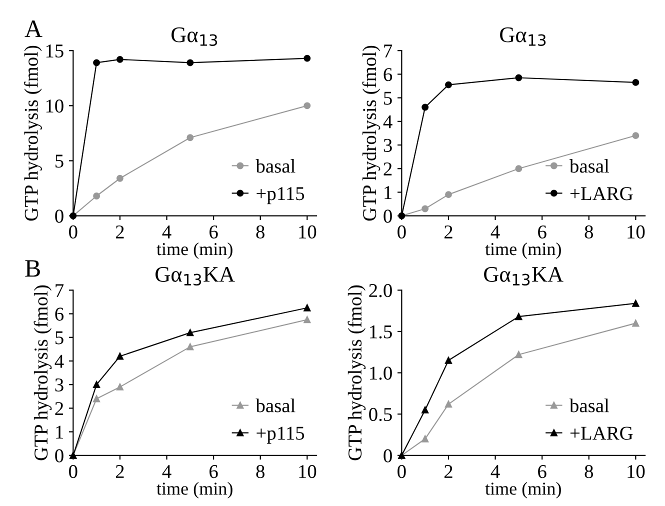 The width and height of the screenshot is (665, 506). I want to click on y-tick-label: 15, so click(55, 51).